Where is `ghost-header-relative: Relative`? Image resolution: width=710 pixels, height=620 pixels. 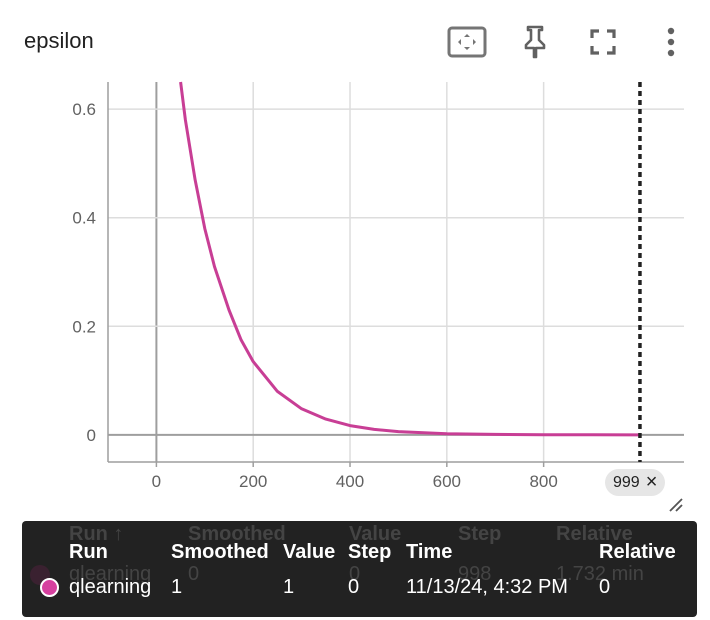 ghost-header-relative: Relative is located at coordinates (594, 534).